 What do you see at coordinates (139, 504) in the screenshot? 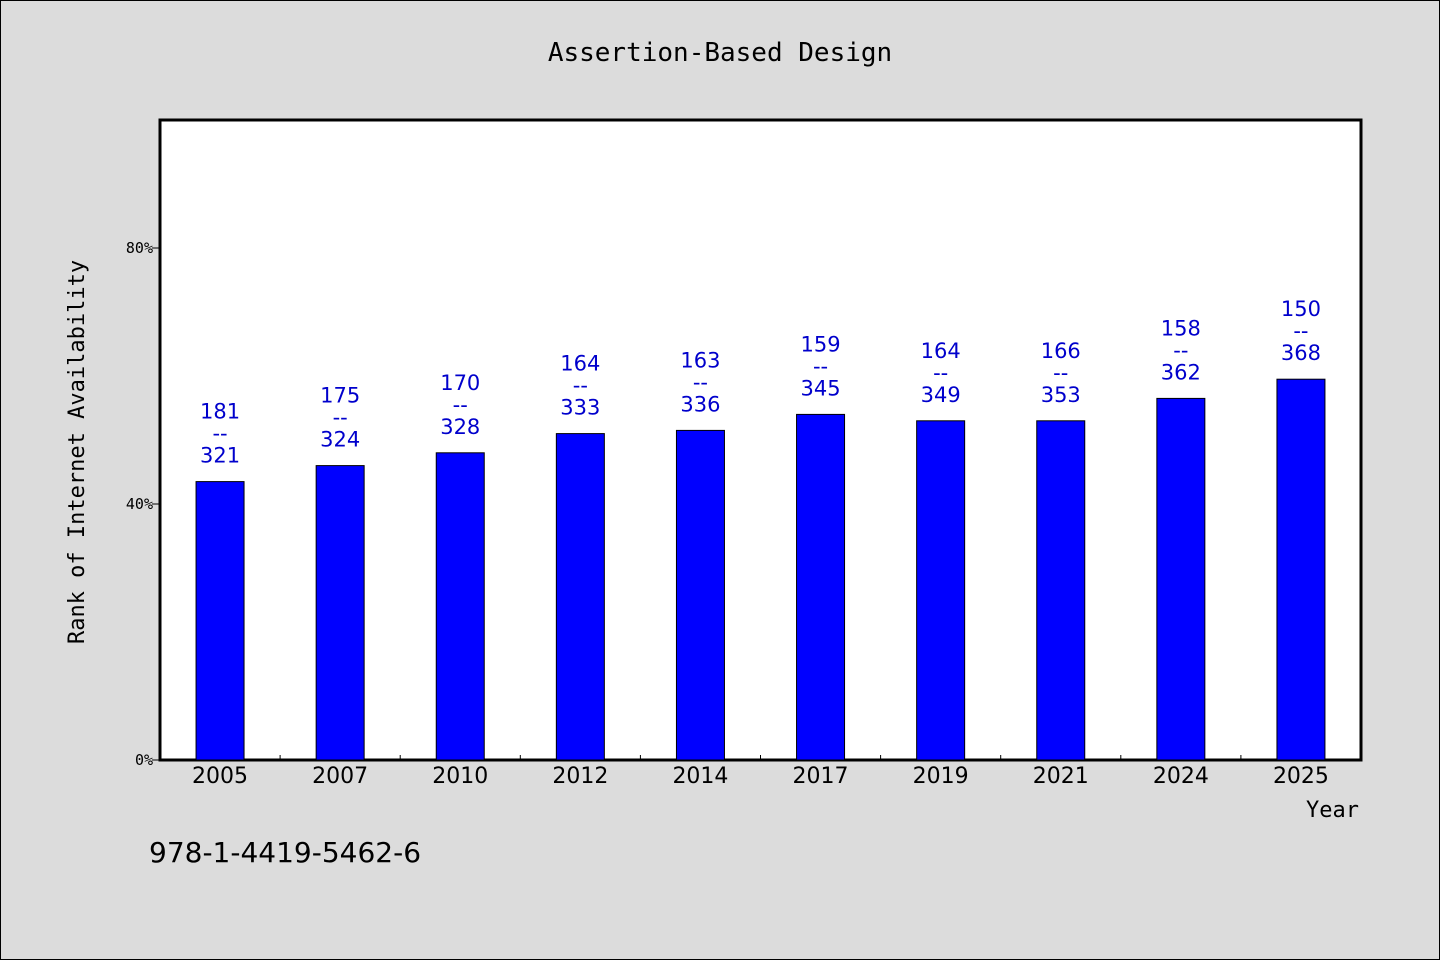
I see `y-tick-label: 40%` at bounding box center [139, 504].